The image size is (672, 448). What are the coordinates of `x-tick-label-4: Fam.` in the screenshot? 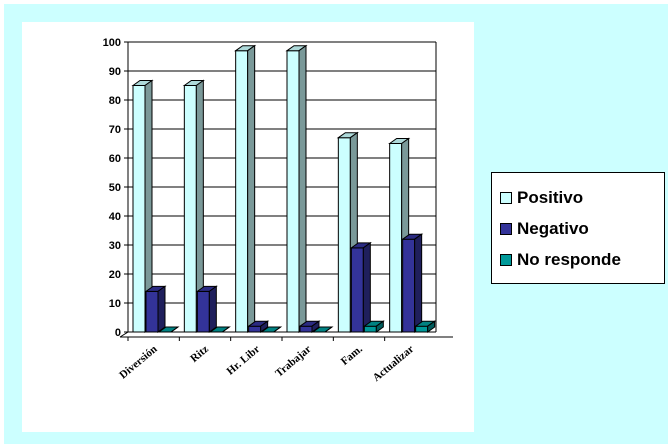 It's located at (352, 355).